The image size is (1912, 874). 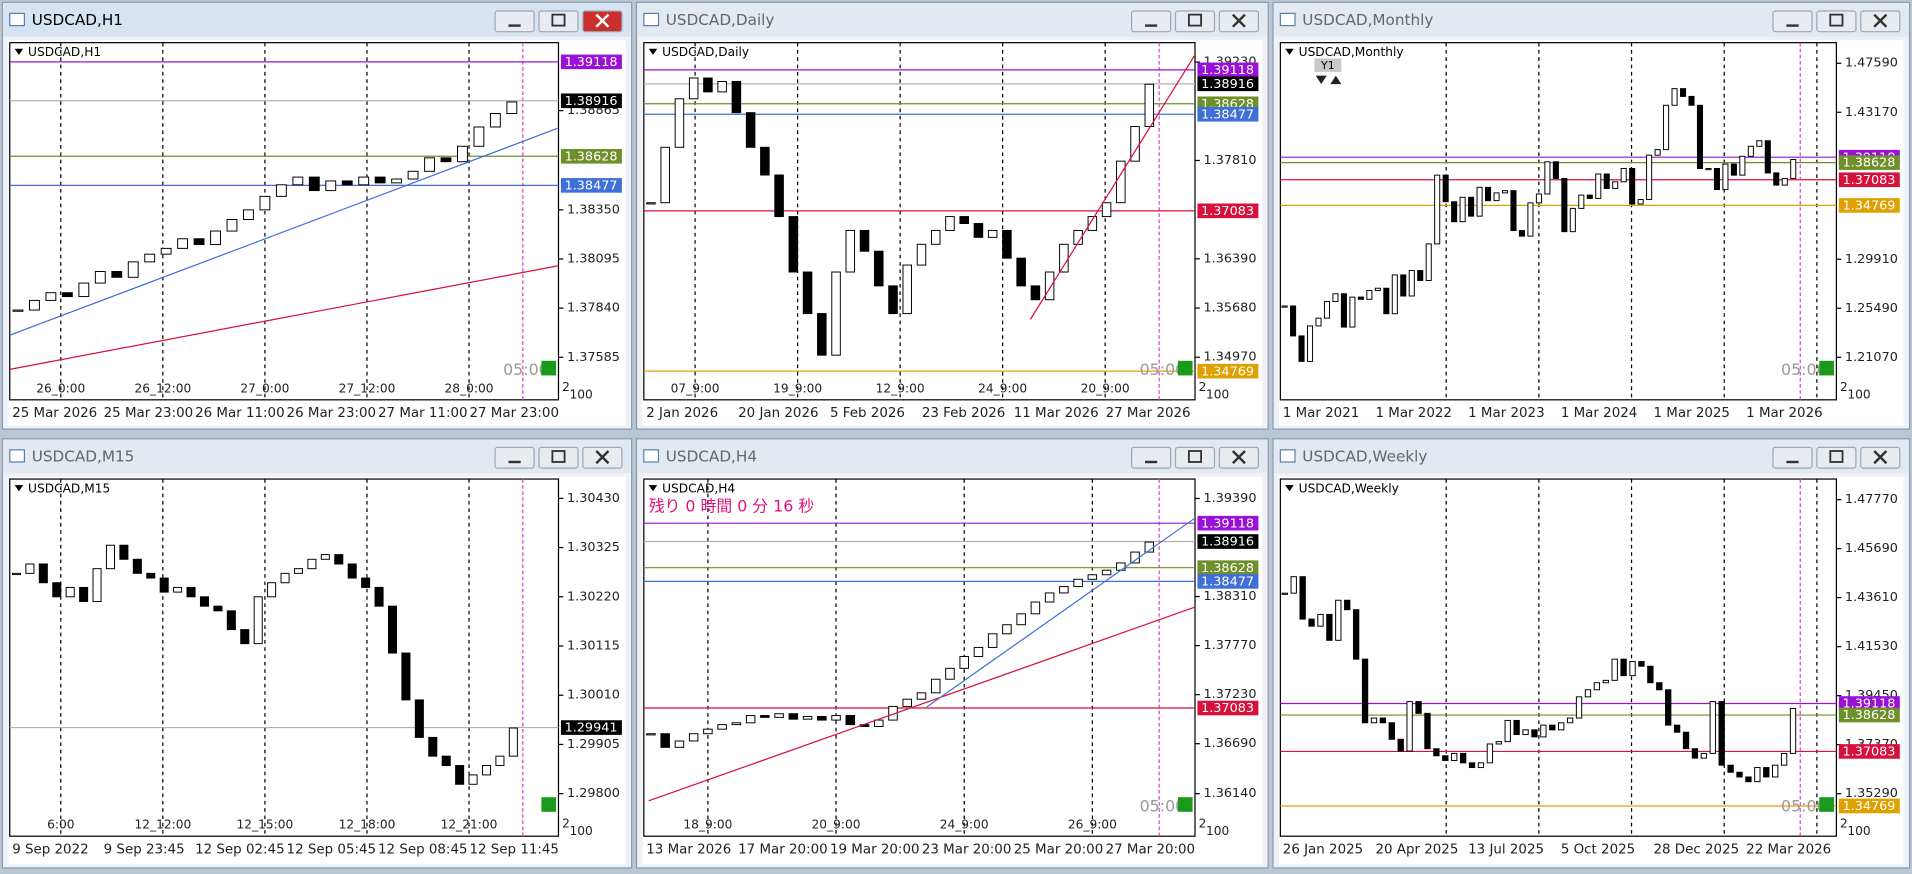 What do you see at coordinates (688, 850) in the screenshot?
I see `time-axis-label: 13 Mar 2026` at bounding box center [688, 850].